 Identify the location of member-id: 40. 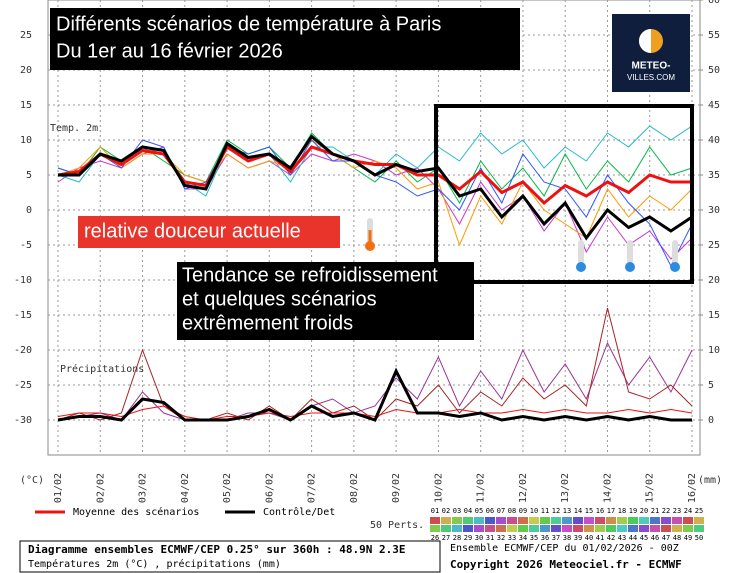
(589, 538).